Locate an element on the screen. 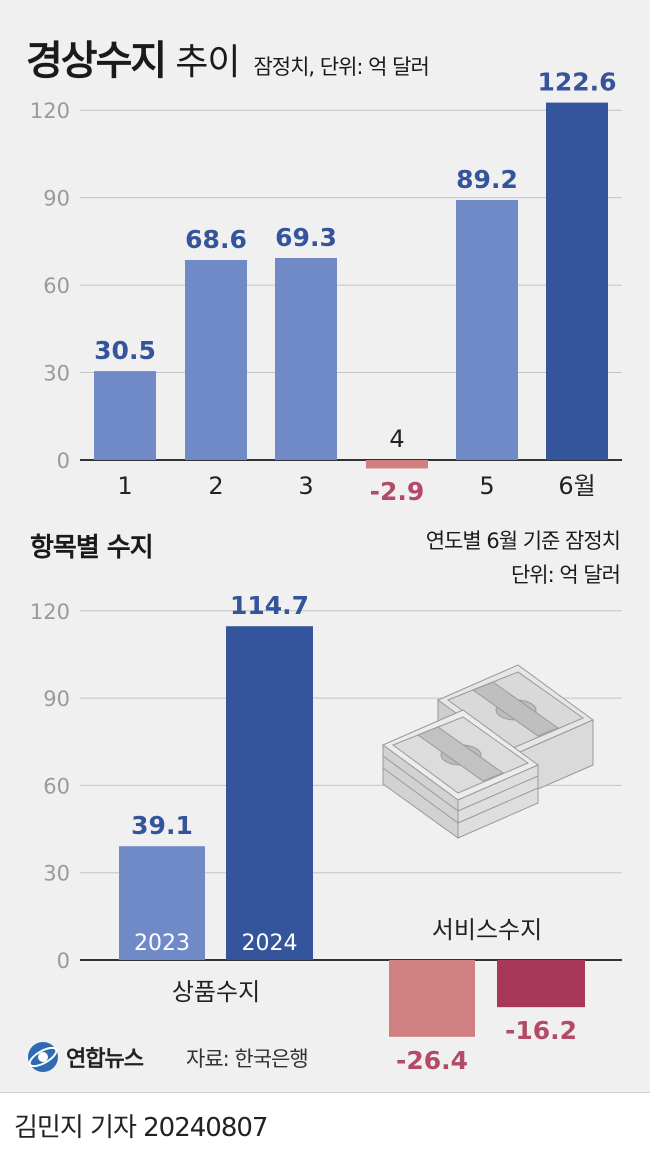  credit-bar: 김민지 기자 20240807 is located at coordinates (325, 1123).